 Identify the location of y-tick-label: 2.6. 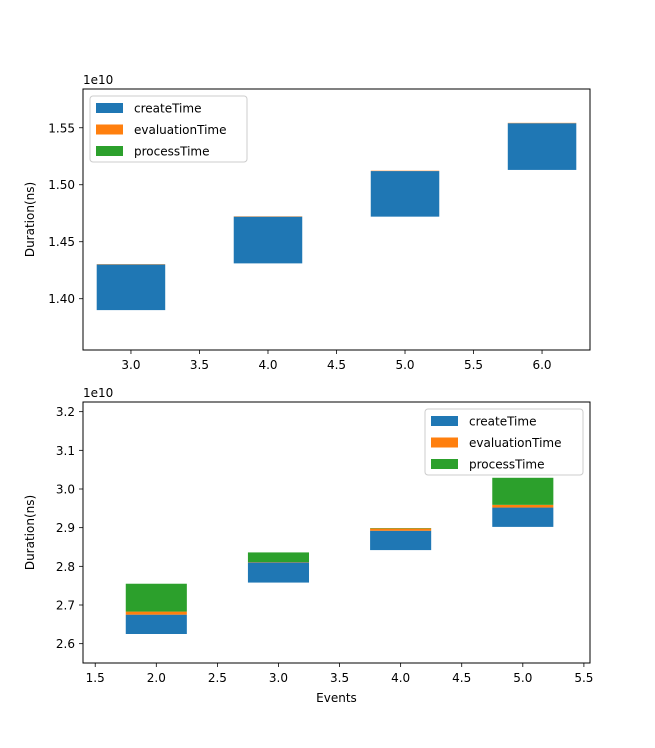
(65, 644).